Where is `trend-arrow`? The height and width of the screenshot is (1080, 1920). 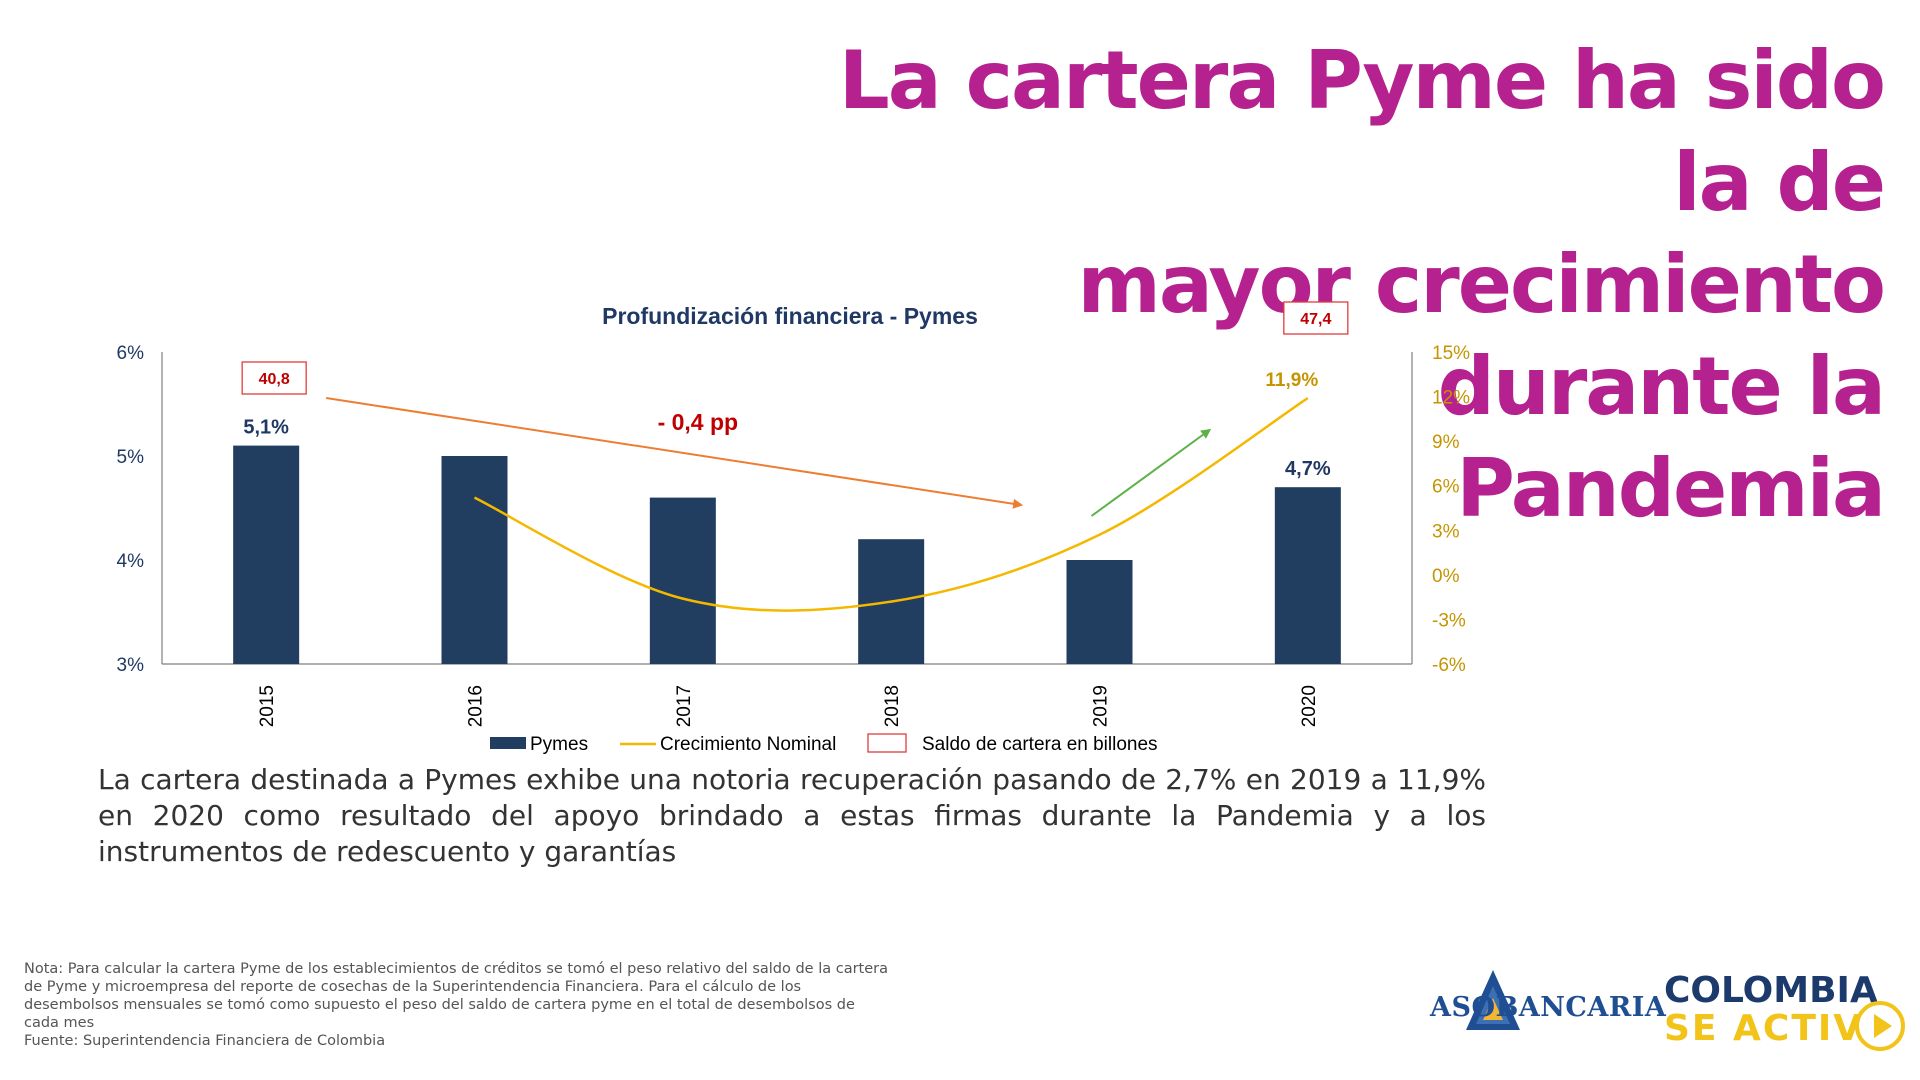 trend-arrow is located at coordinates (675, 453).